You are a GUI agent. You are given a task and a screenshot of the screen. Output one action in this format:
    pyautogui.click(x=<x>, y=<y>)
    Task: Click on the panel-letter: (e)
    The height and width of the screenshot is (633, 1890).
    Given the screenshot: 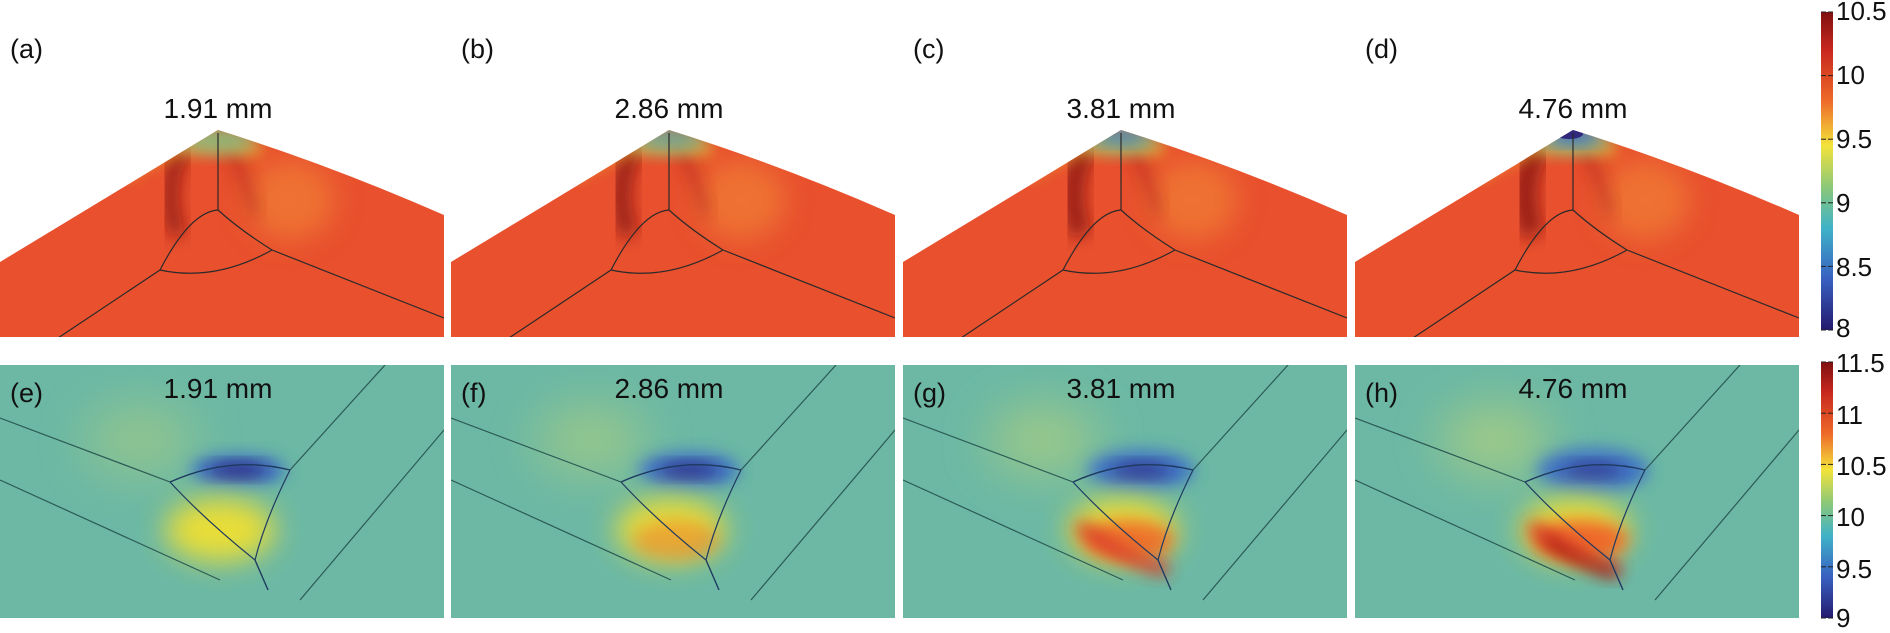 What is the action you would take?
    pyautogui.click(x=26, y=393)
    